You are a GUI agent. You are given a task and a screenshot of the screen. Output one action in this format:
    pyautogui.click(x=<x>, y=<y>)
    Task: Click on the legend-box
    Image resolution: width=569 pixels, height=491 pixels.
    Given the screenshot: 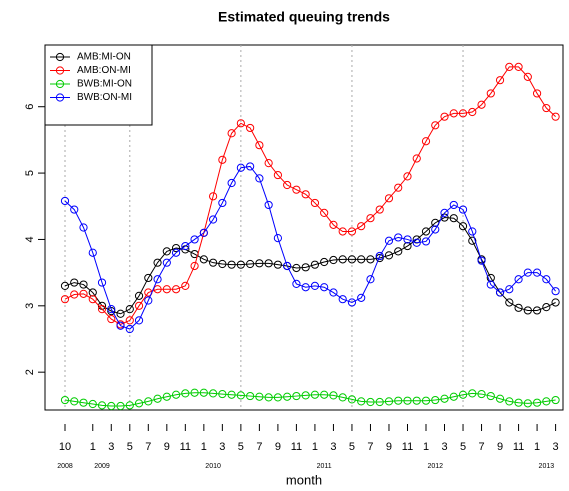 What is the action you would take?
    pyautogui.click(x=98, y=85)
    